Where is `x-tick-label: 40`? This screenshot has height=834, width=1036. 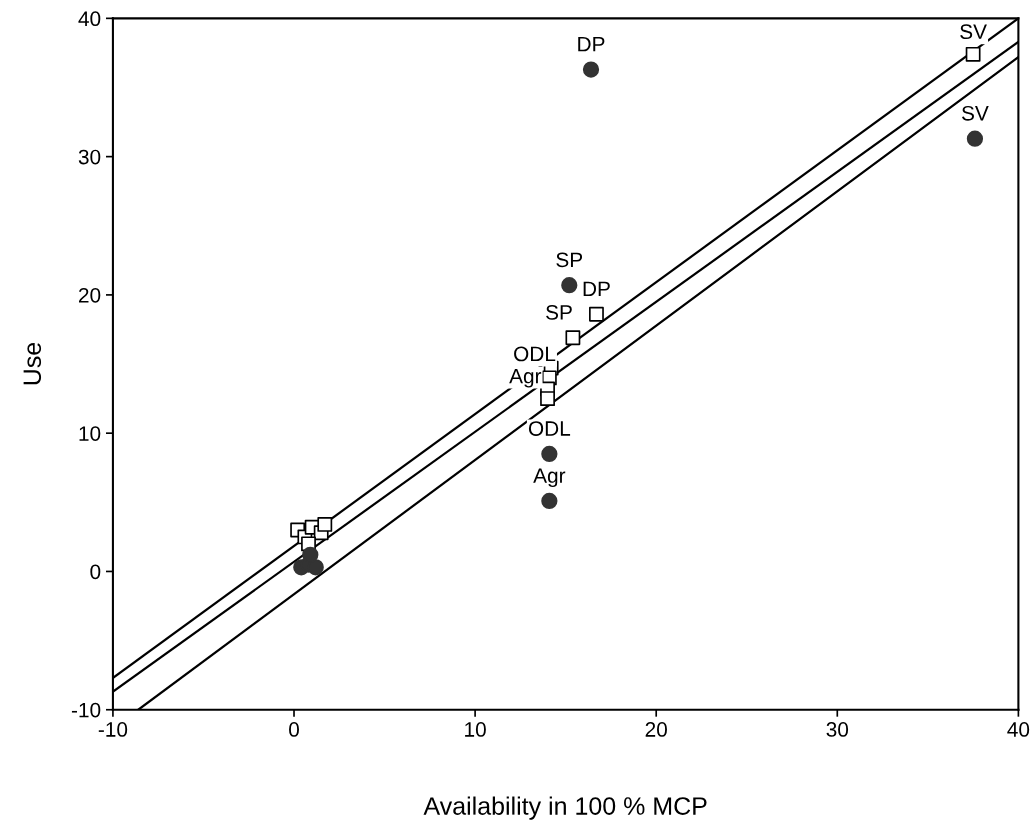 x-tick-label: 40 is located at coordinates (1018, 729).